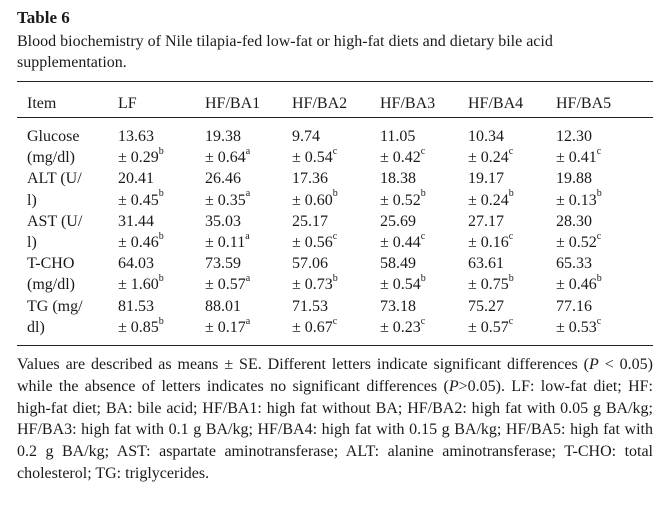 The height and width of the screenshot is (526, 670). I want to click on table-bottom-rule, so click(335, 345).